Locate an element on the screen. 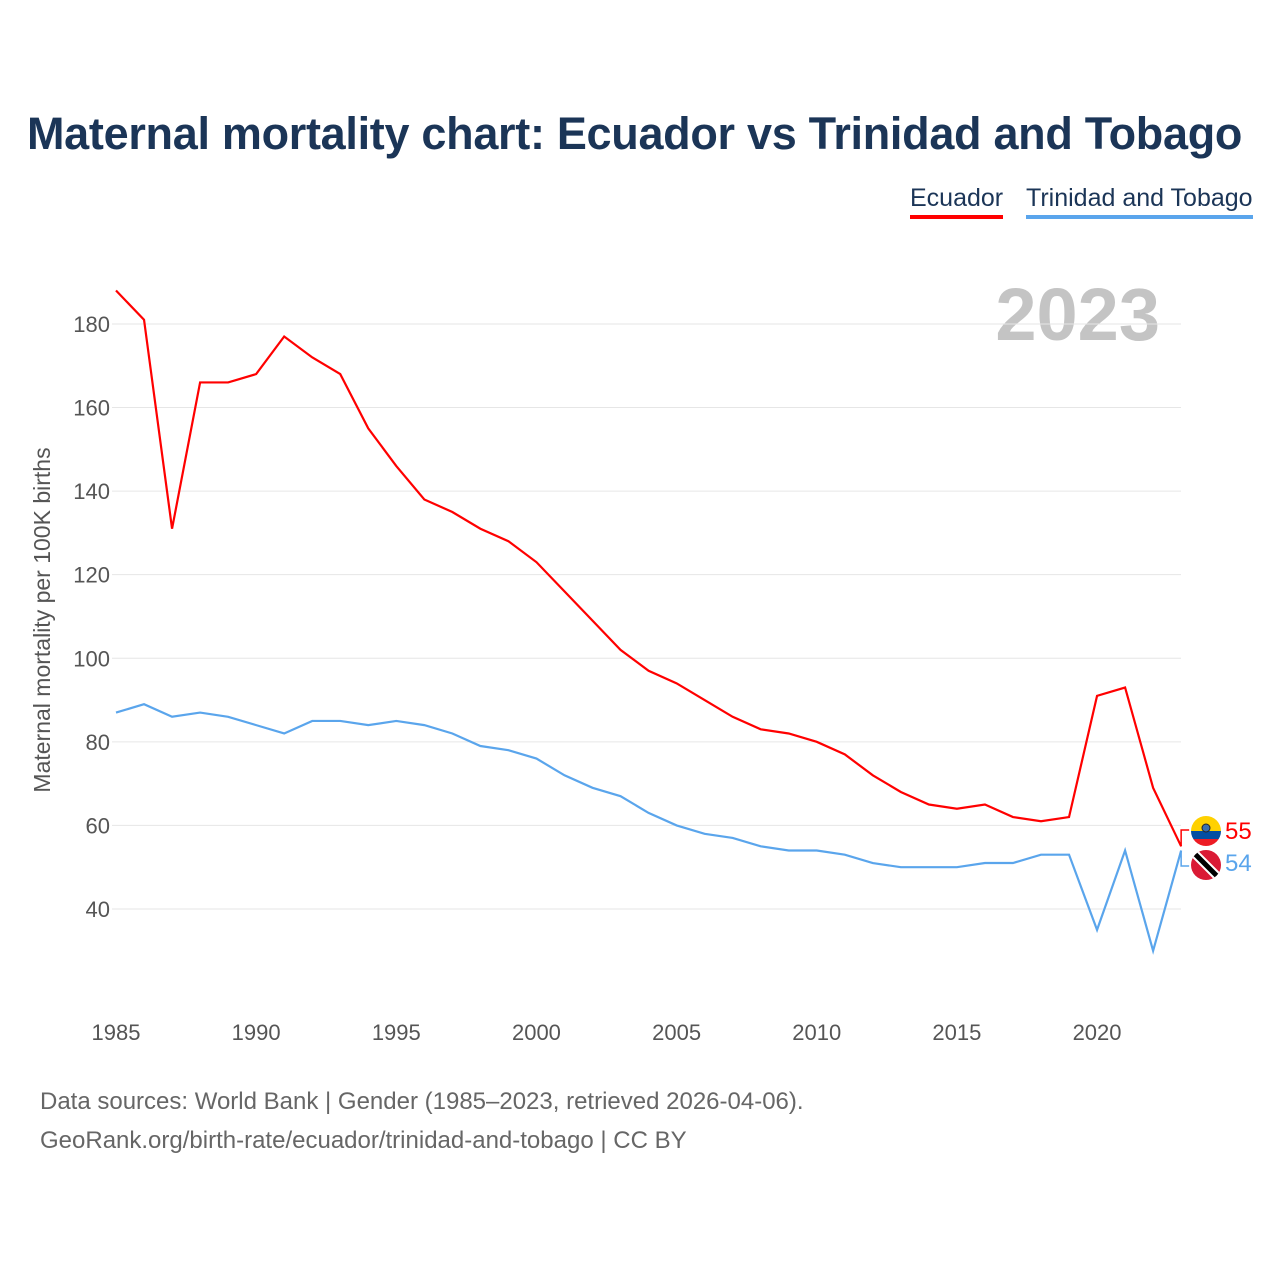 The image size is (1280, 1280). y-tick-label: 60 is located at coordinates (98, 825).